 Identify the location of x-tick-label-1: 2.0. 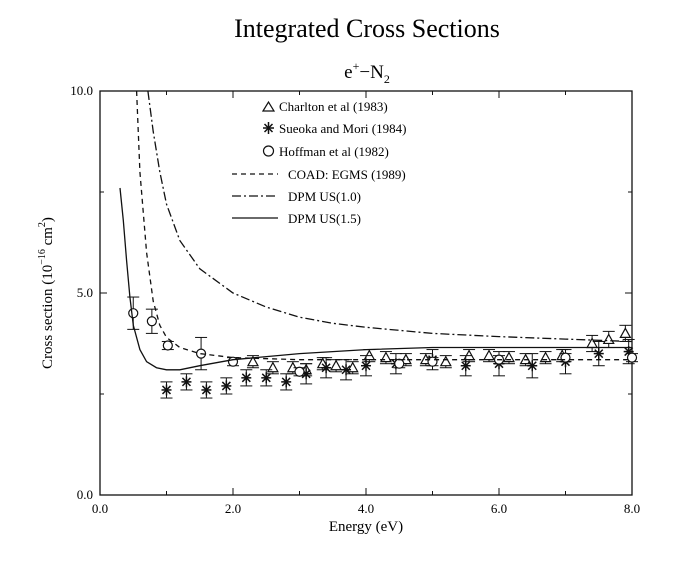
(233, 508).